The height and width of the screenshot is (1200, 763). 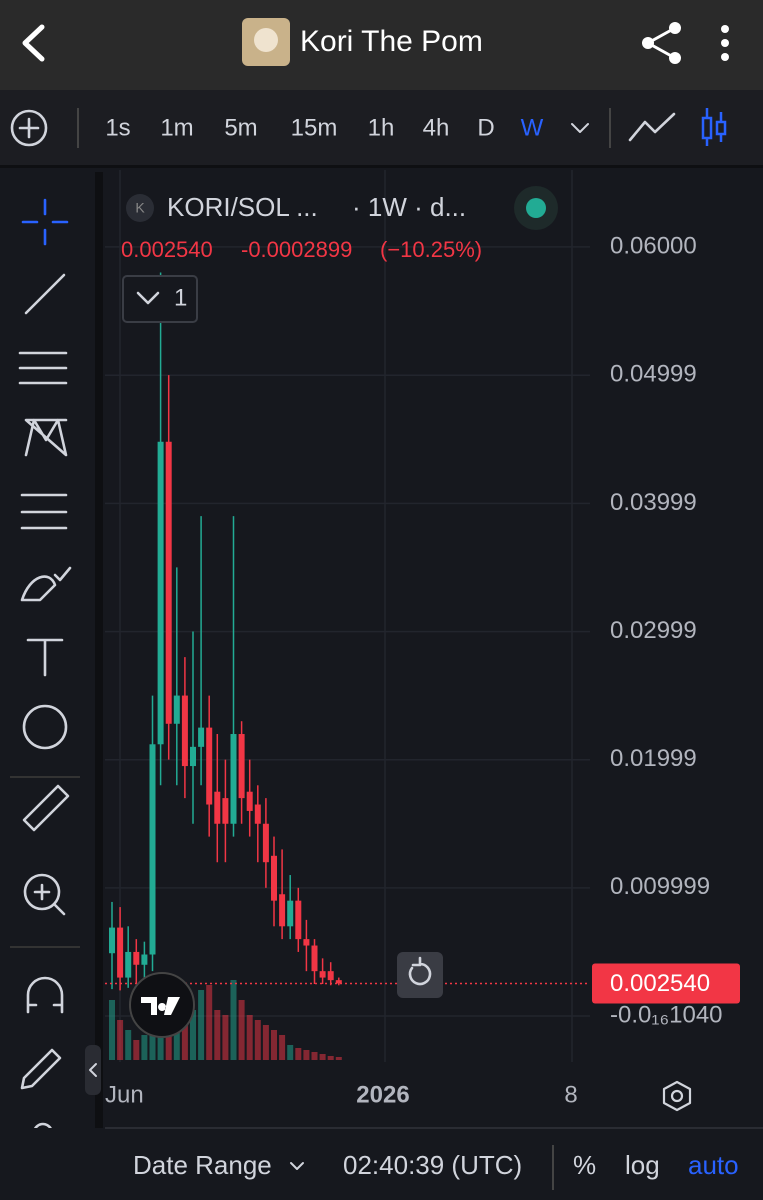 I want to click on symbol-icon, so click(x=140, y=208).